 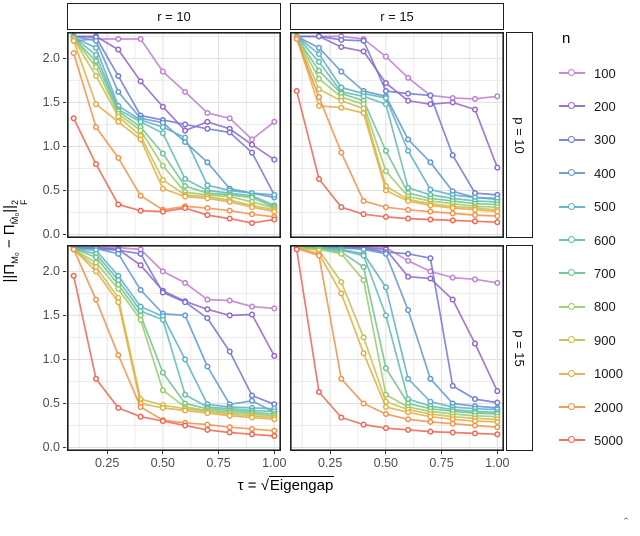 What do you see at coordinates (605, 173) in the screenshot?
I see `legend-item-label: 400` at bounding box center [605, 173].